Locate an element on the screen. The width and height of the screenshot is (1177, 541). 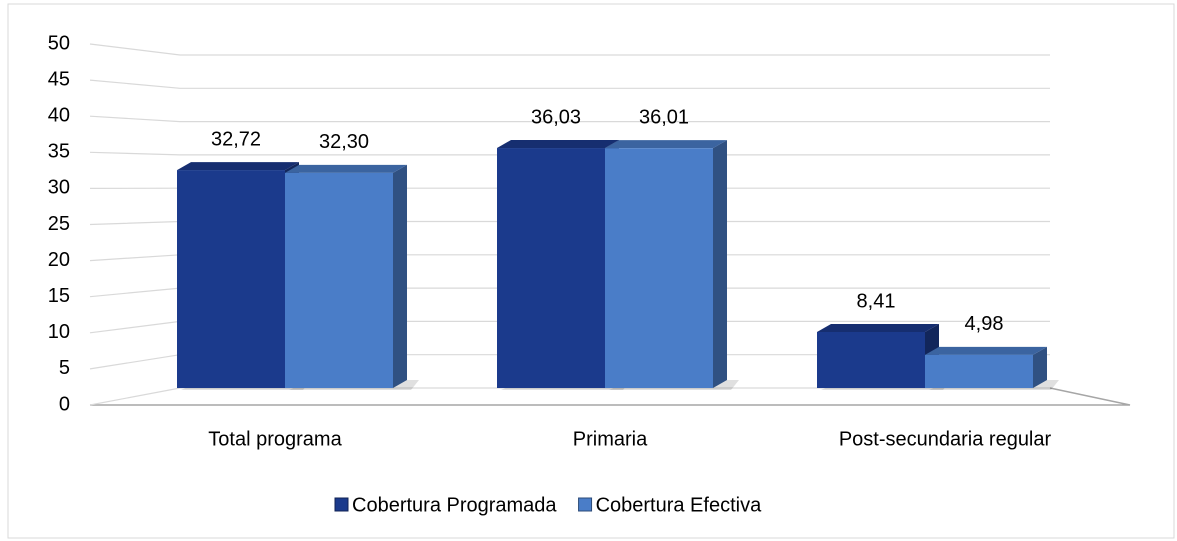
y-tick-label: 10 is located at coordinates (59, 332).